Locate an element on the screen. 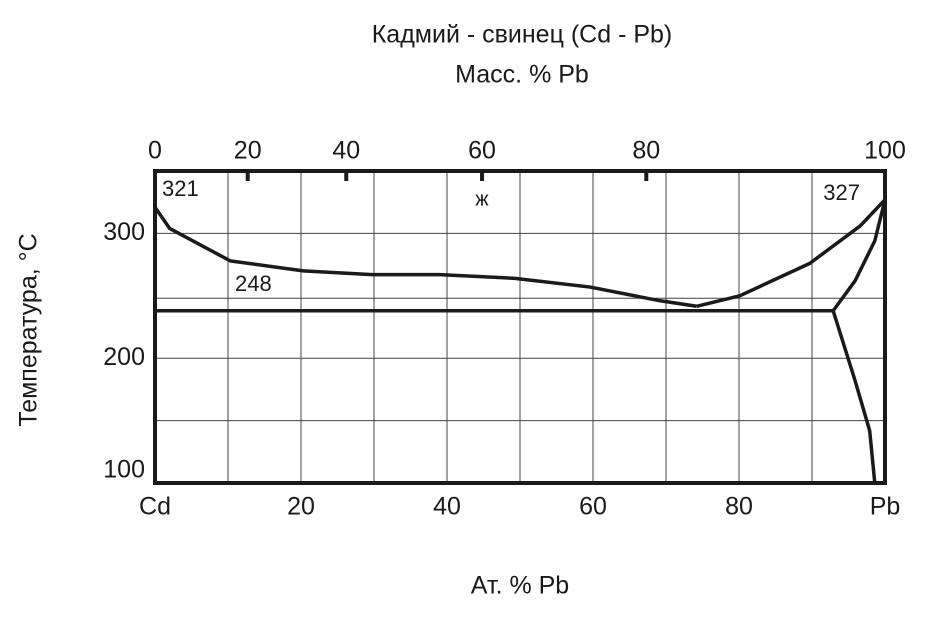 The height and width of the screenshot is (625, 945). x-tick-label: 20 is located at coordinates (301, 507).